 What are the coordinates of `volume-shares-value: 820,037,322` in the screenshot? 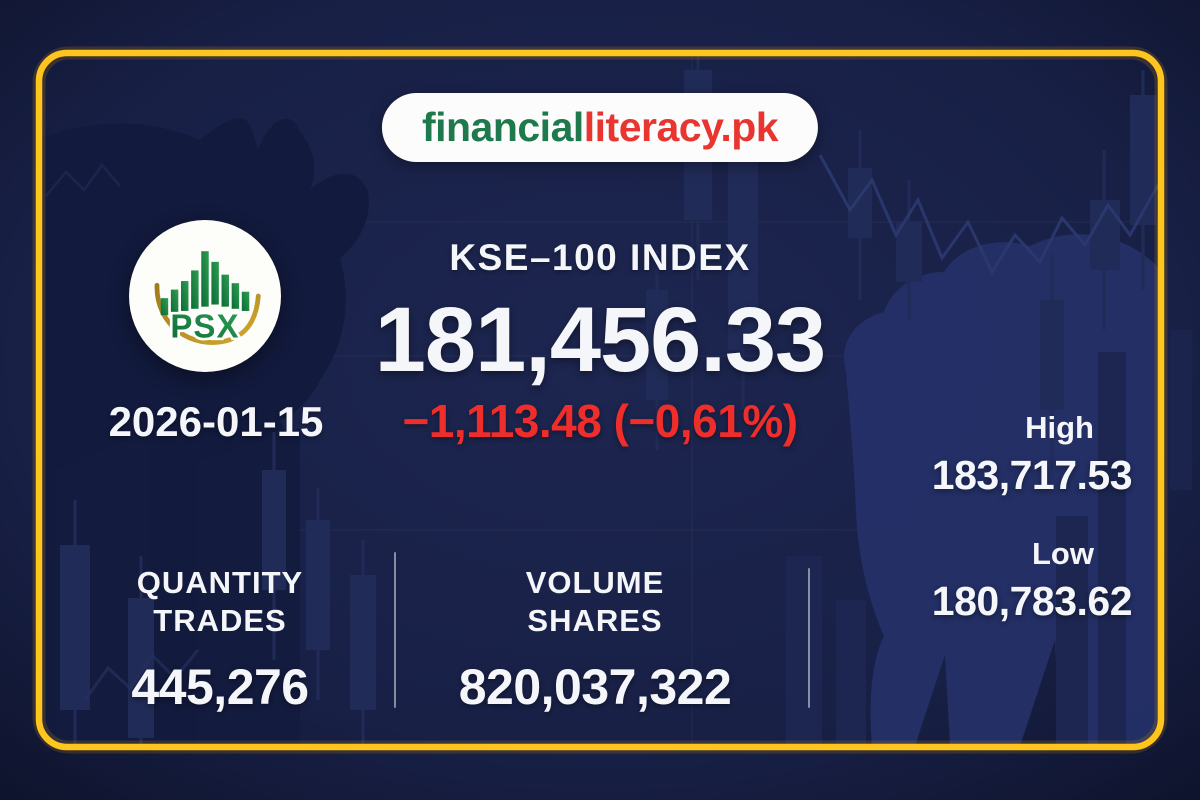 It's located at (595, 687).